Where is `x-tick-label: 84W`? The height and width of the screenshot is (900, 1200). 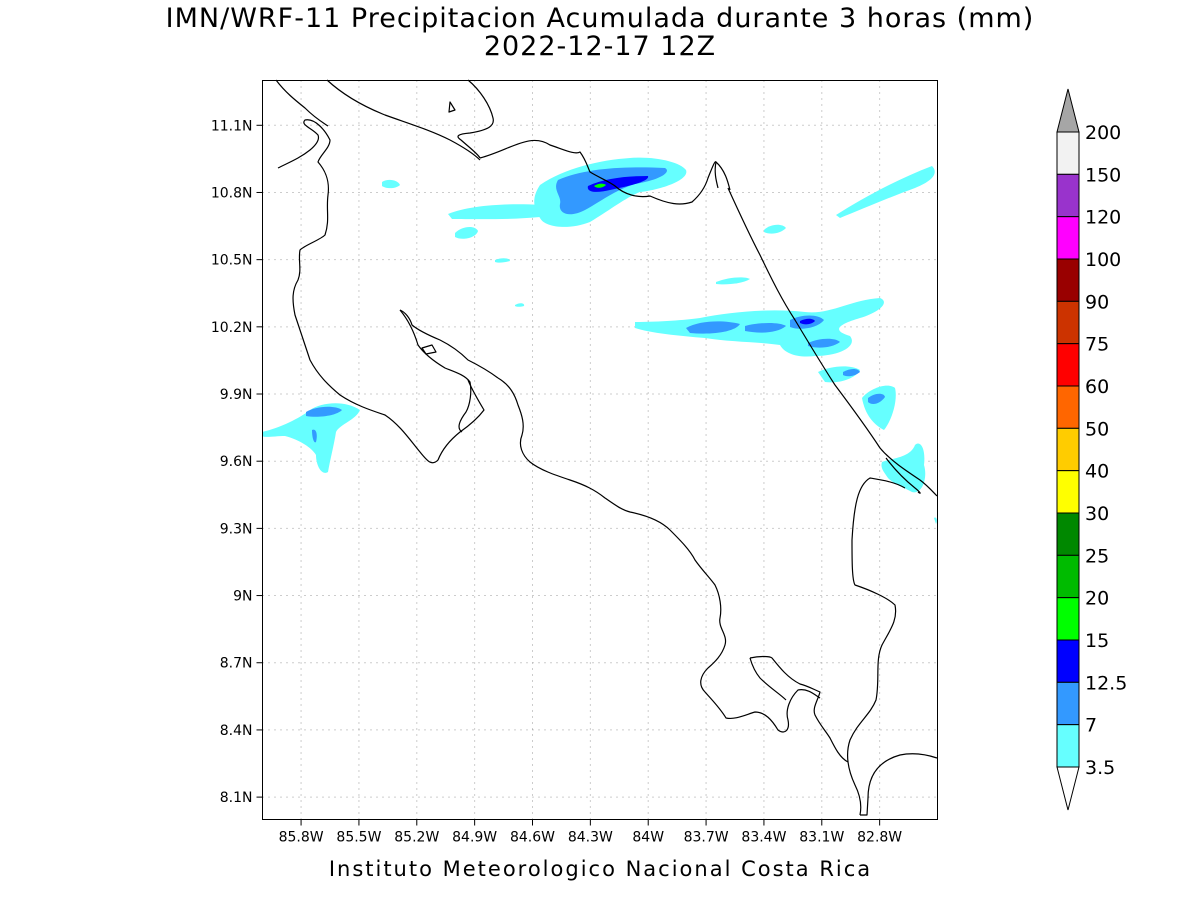
x-tick-label: 84W is located at coordinates (648, 838).